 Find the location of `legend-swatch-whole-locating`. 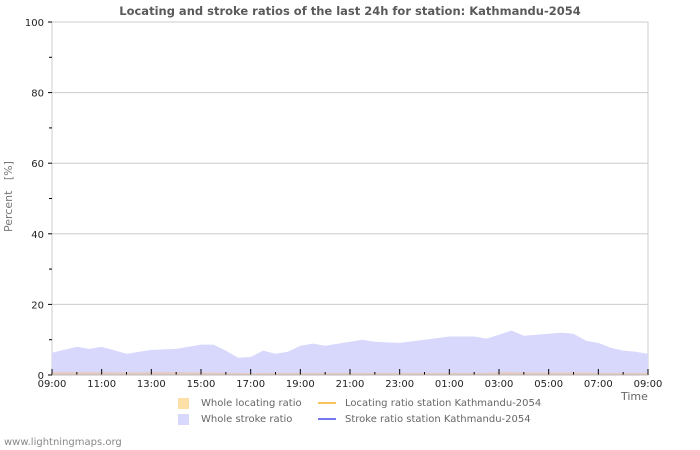

legend-swatch-whole-locating is located at coordinates (183, 403).